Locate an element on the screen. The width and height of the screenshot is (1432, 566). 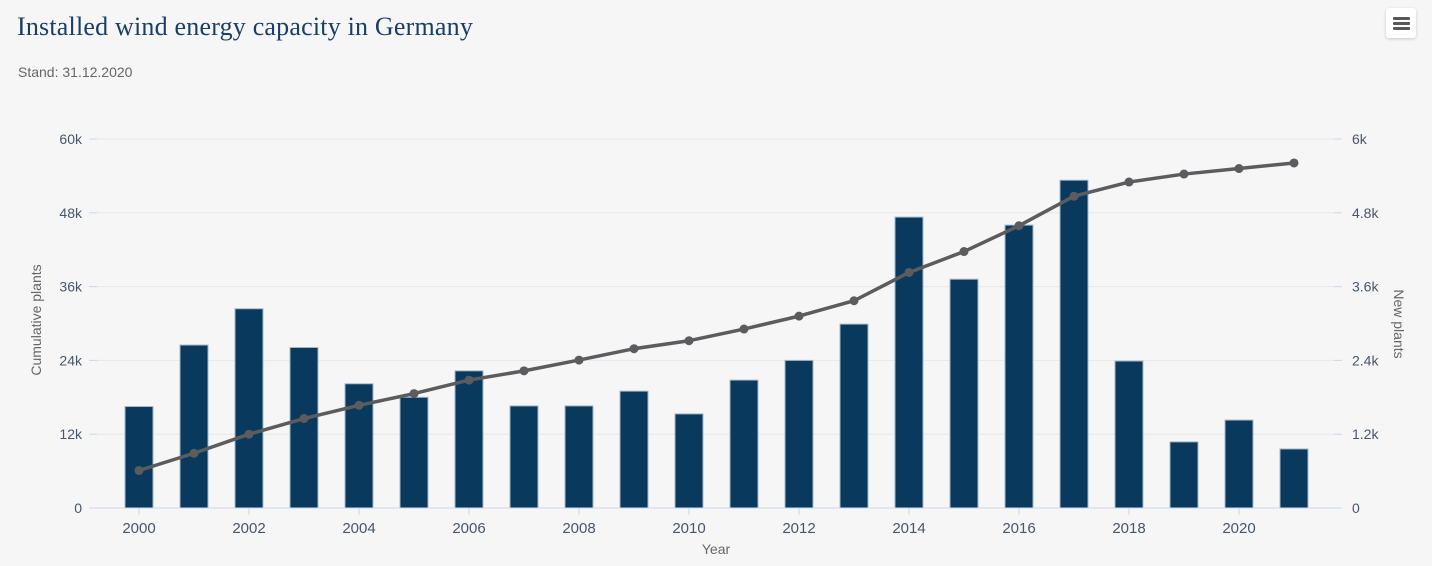
bar-2019 is located at coordinates (1184, 475).